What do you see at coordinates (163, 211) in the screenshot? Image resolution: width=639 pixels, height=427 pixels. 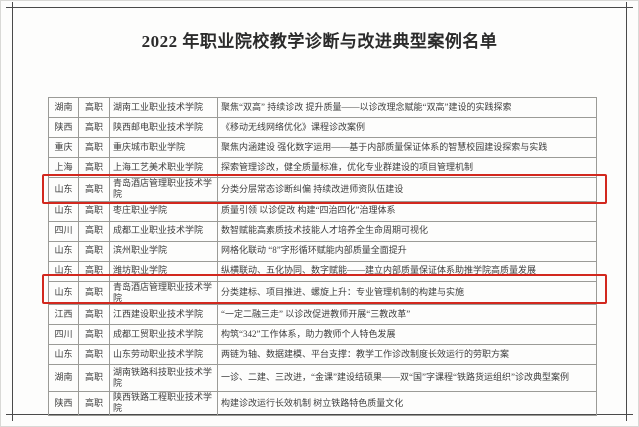 I see `cell-school: 枣庄职业学院` at bounding box center [163, 211].